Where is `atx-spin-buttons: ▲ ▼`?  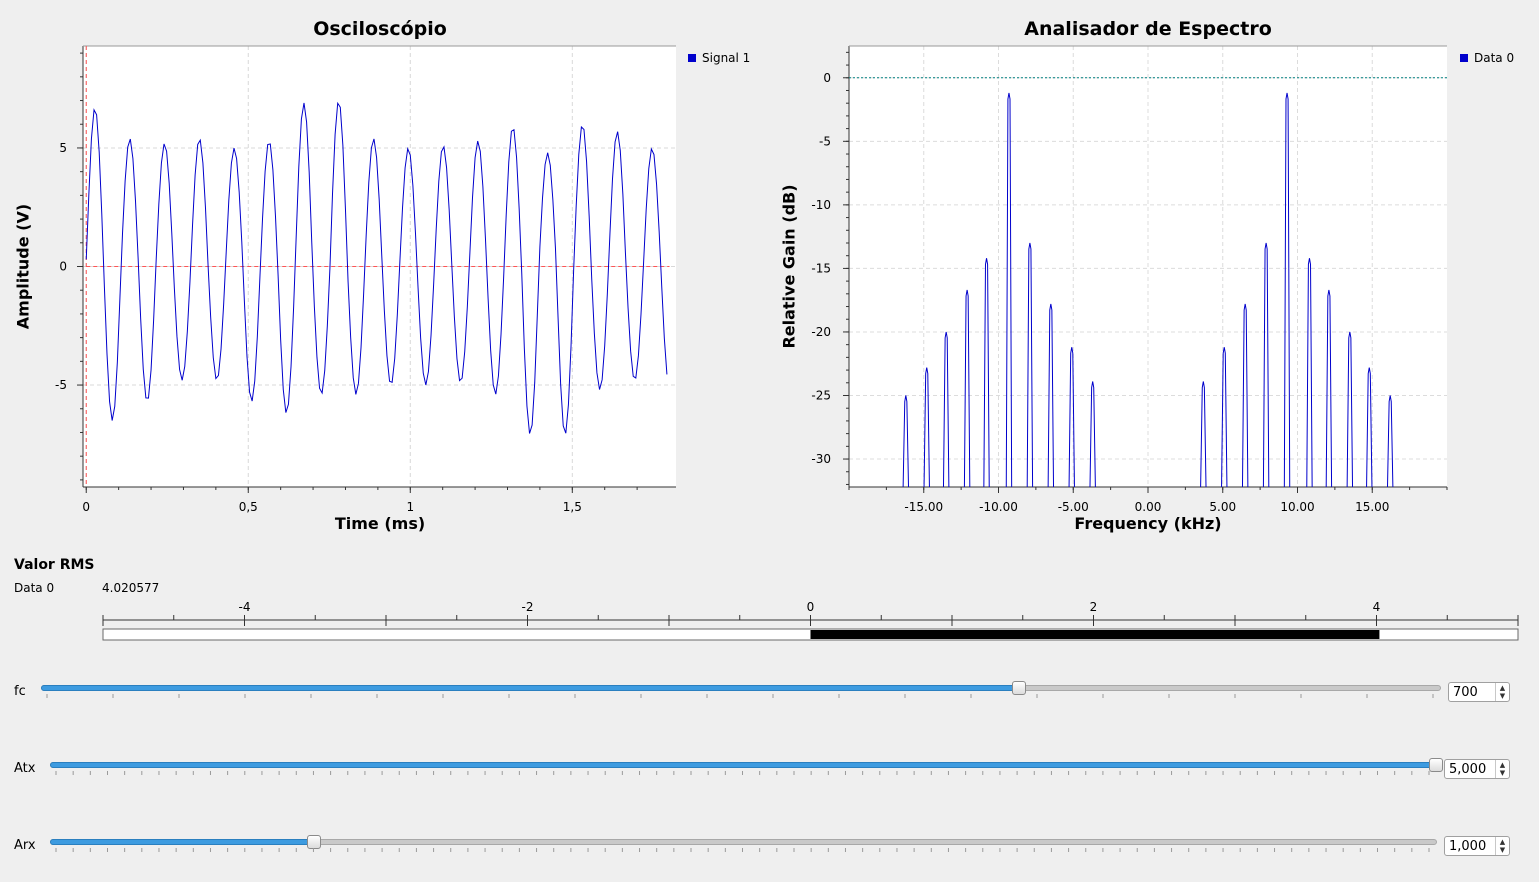
atx-spin-buttons: ▲ ▼ is located at coordinates (1502, 769).